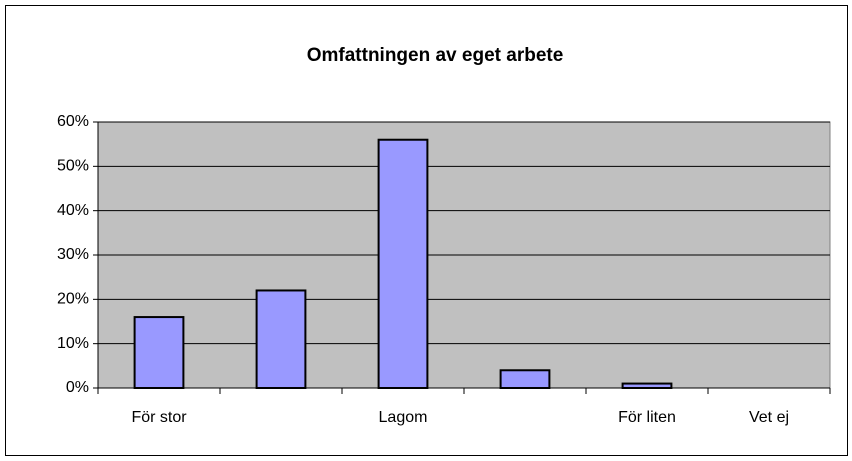  Describe the element at coordinates (647, 417) in the screenshot. I see `x-tick-label: För liten` at that location.